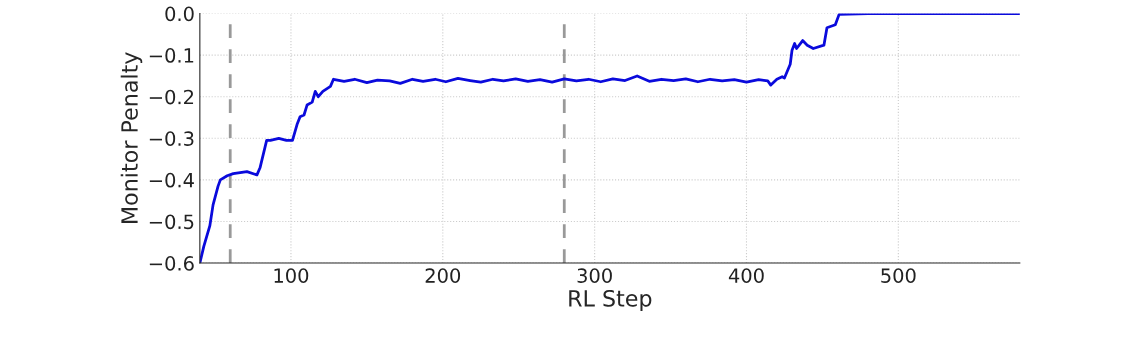 Image resolution: width=1142 pixels, height=339 pixels. Describe the element at coordinates (171, 138) in the screenshot. I see `y-tick-label: −0.3` at that location.